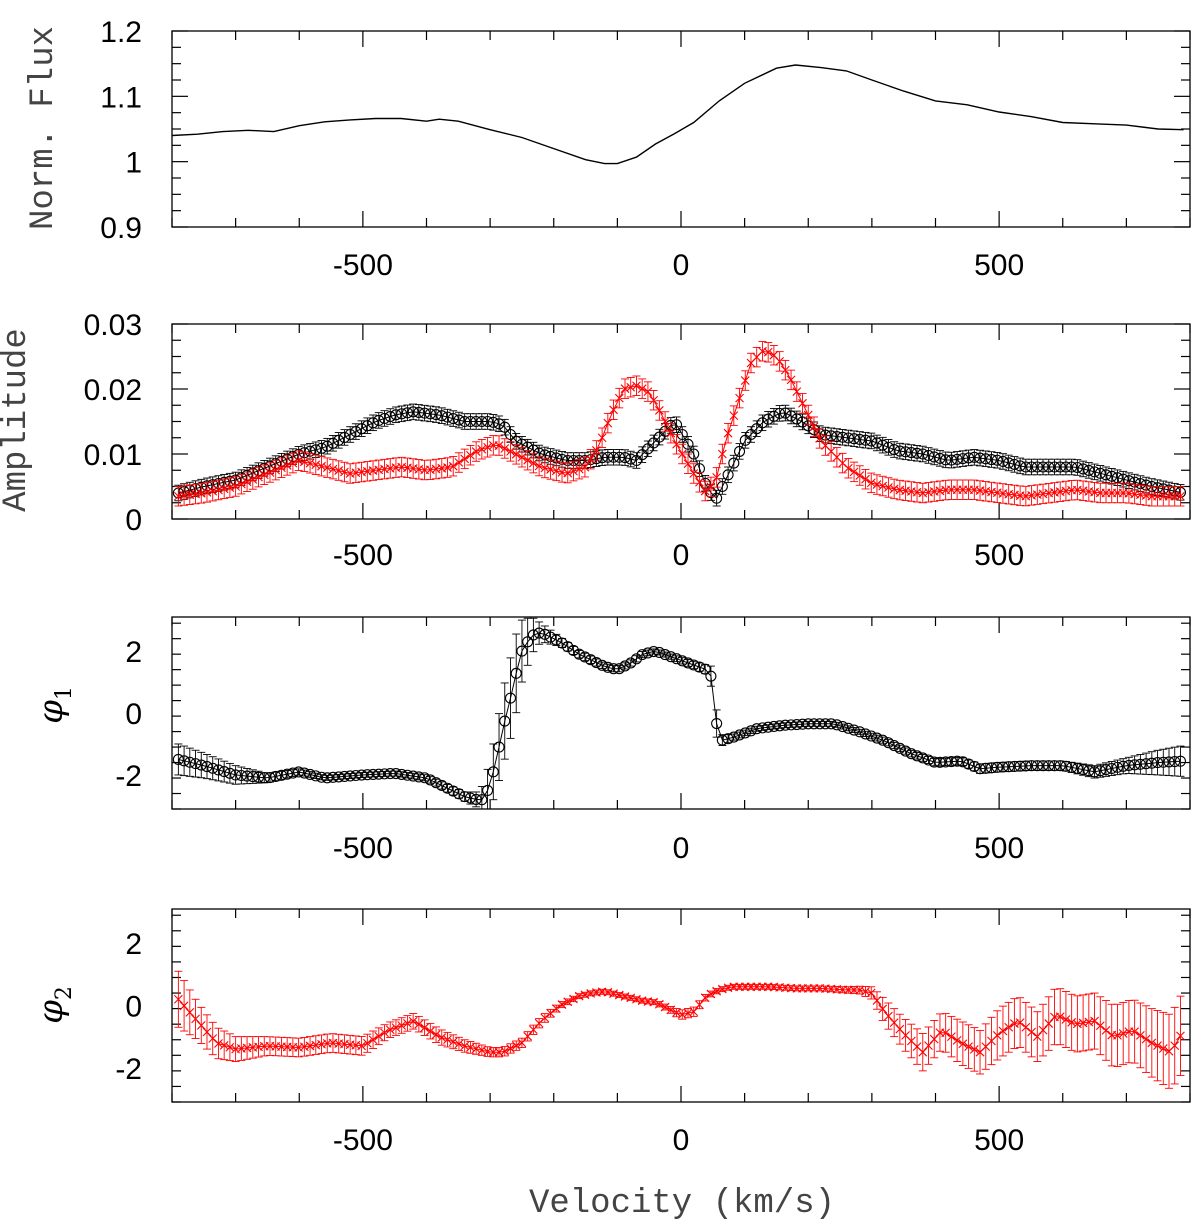 The height and width of the screenshot is (1227, 1200). What do you see at coordinates (54, 1005) in the screenshot?
I see `y-axis-label: φ2` at bounding box center [54, 1005].